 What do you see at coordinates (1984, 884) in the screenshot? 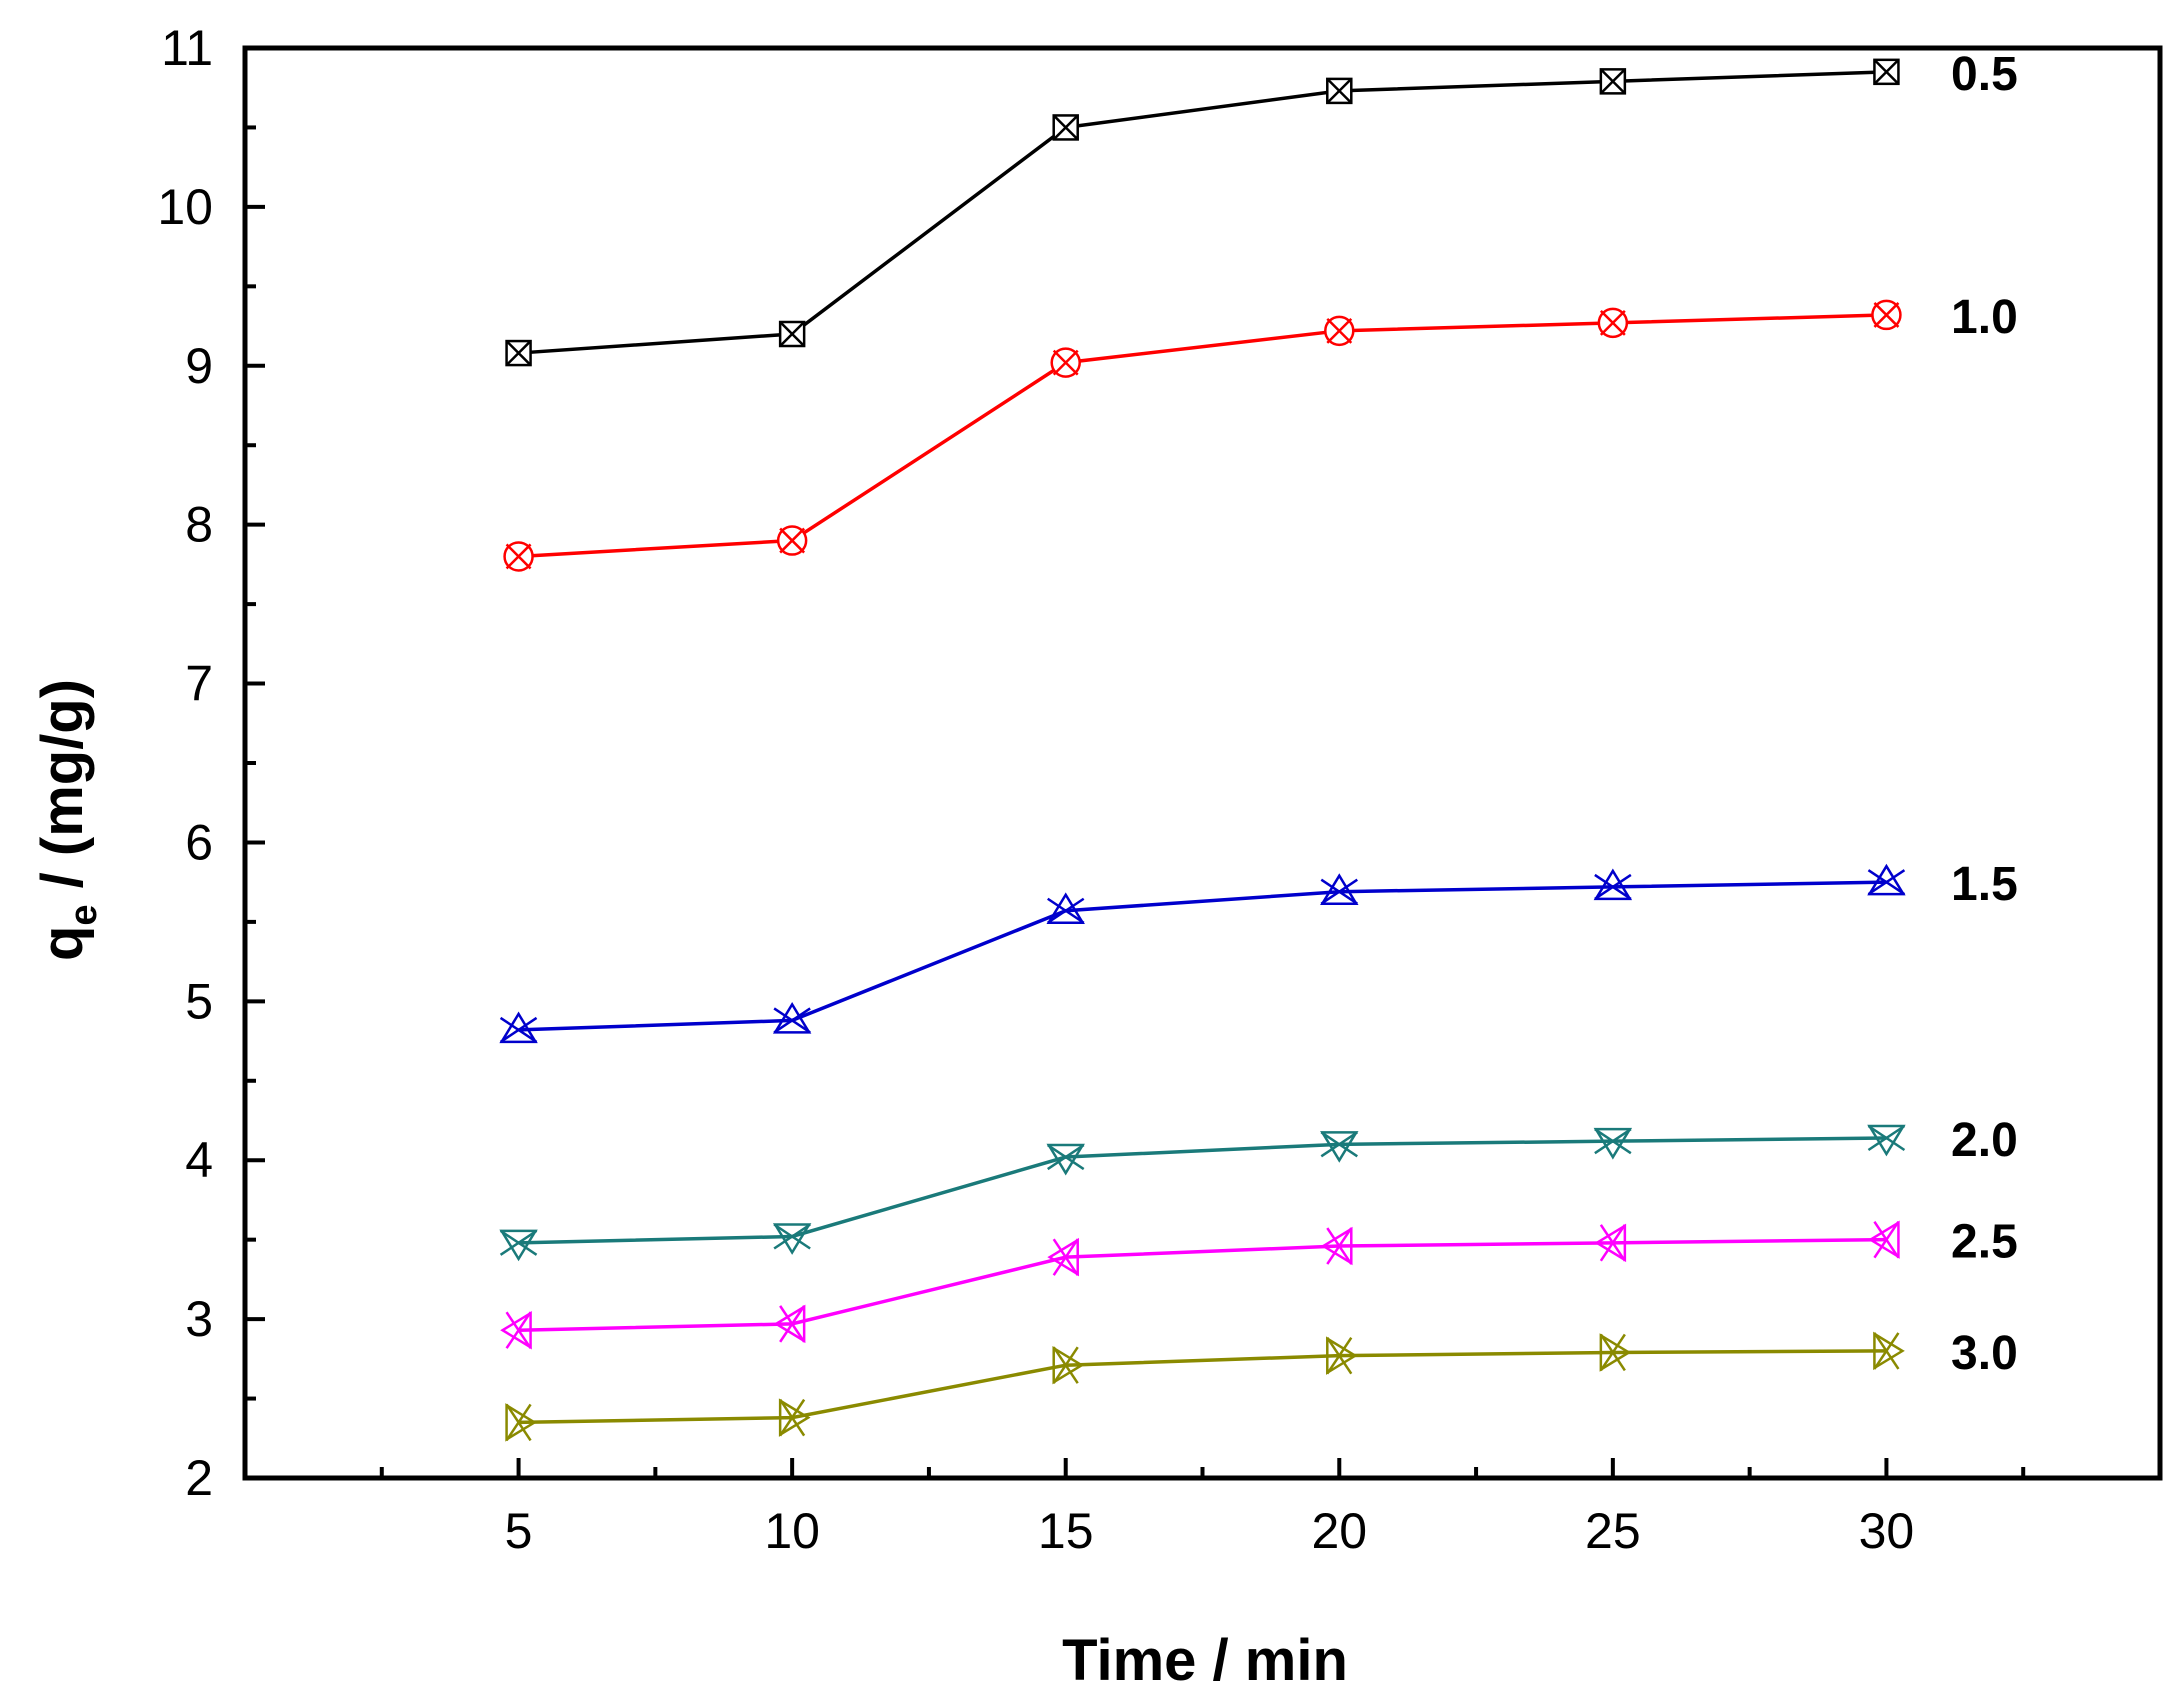
I see `series-label-1.5: 1.5` at bounding box center [1984, 884].